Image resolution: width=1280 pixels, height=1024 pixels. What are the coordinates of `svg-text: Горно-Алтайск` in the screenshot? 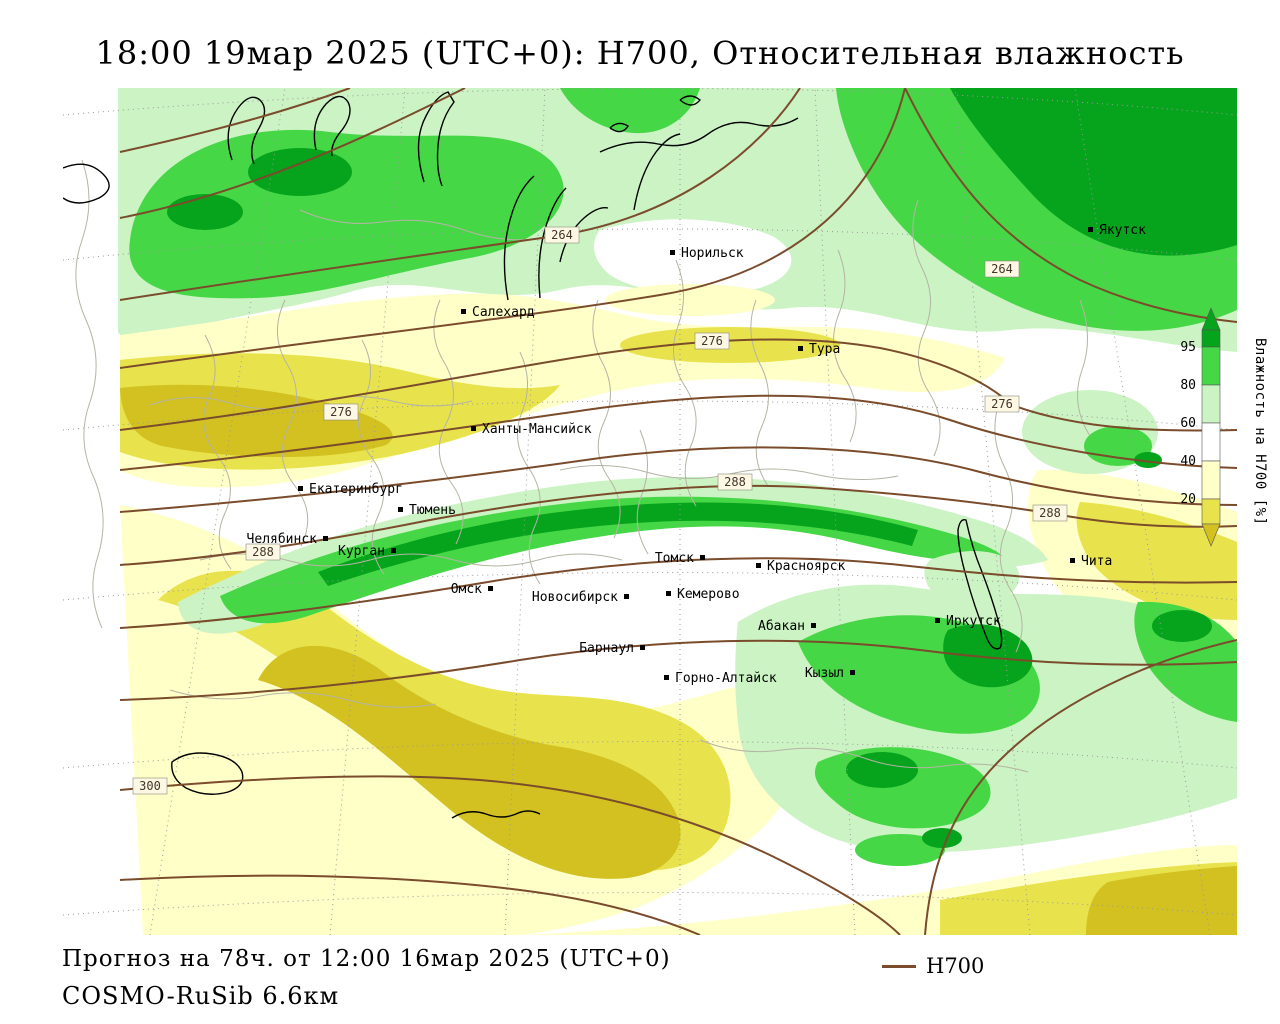 It's located at (726, 678).